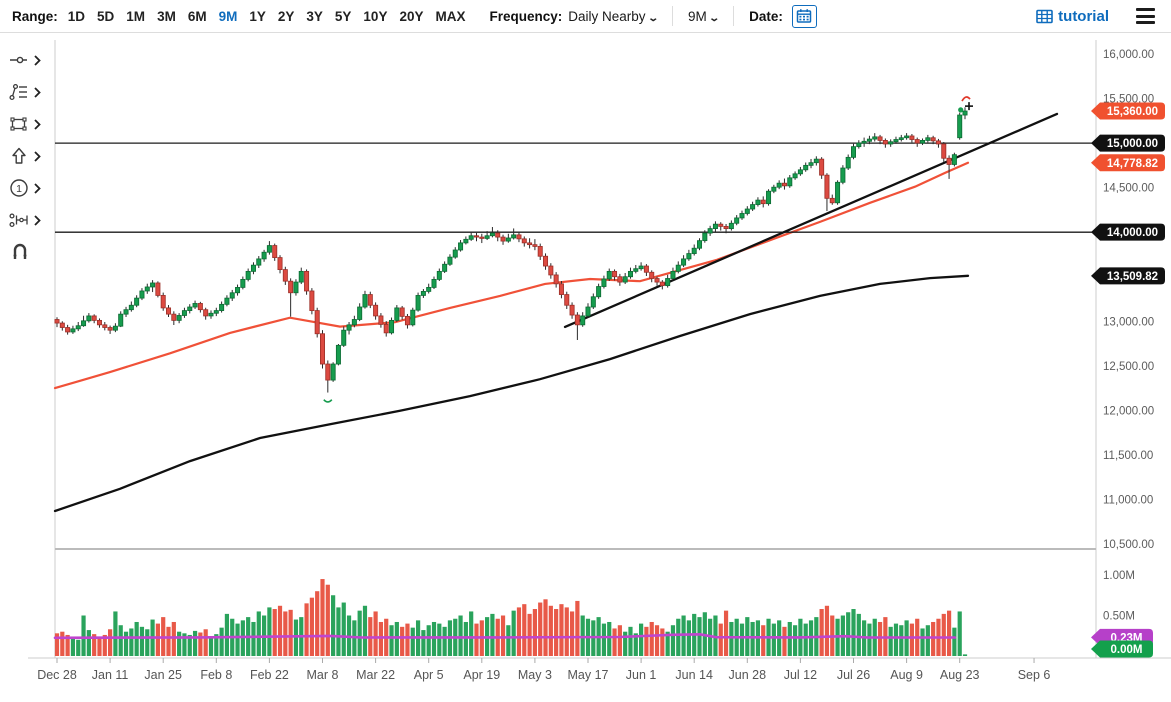 Image resolution: width=1171 pixels, height=702 pixels. What do you see at coordinates (314, 16) in the screenshot?
I see `range-option-3y: 3Y` at bounding box center [314, 16].